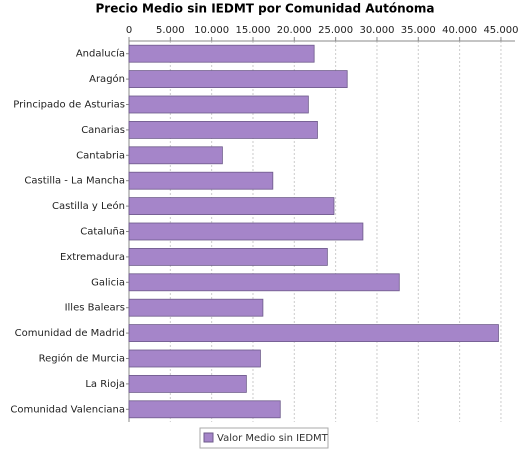  What do you see at coordinates (252, 30) in the screenshot?
I see `x-tick-label: 15.000` at bounding box center [252, 30].